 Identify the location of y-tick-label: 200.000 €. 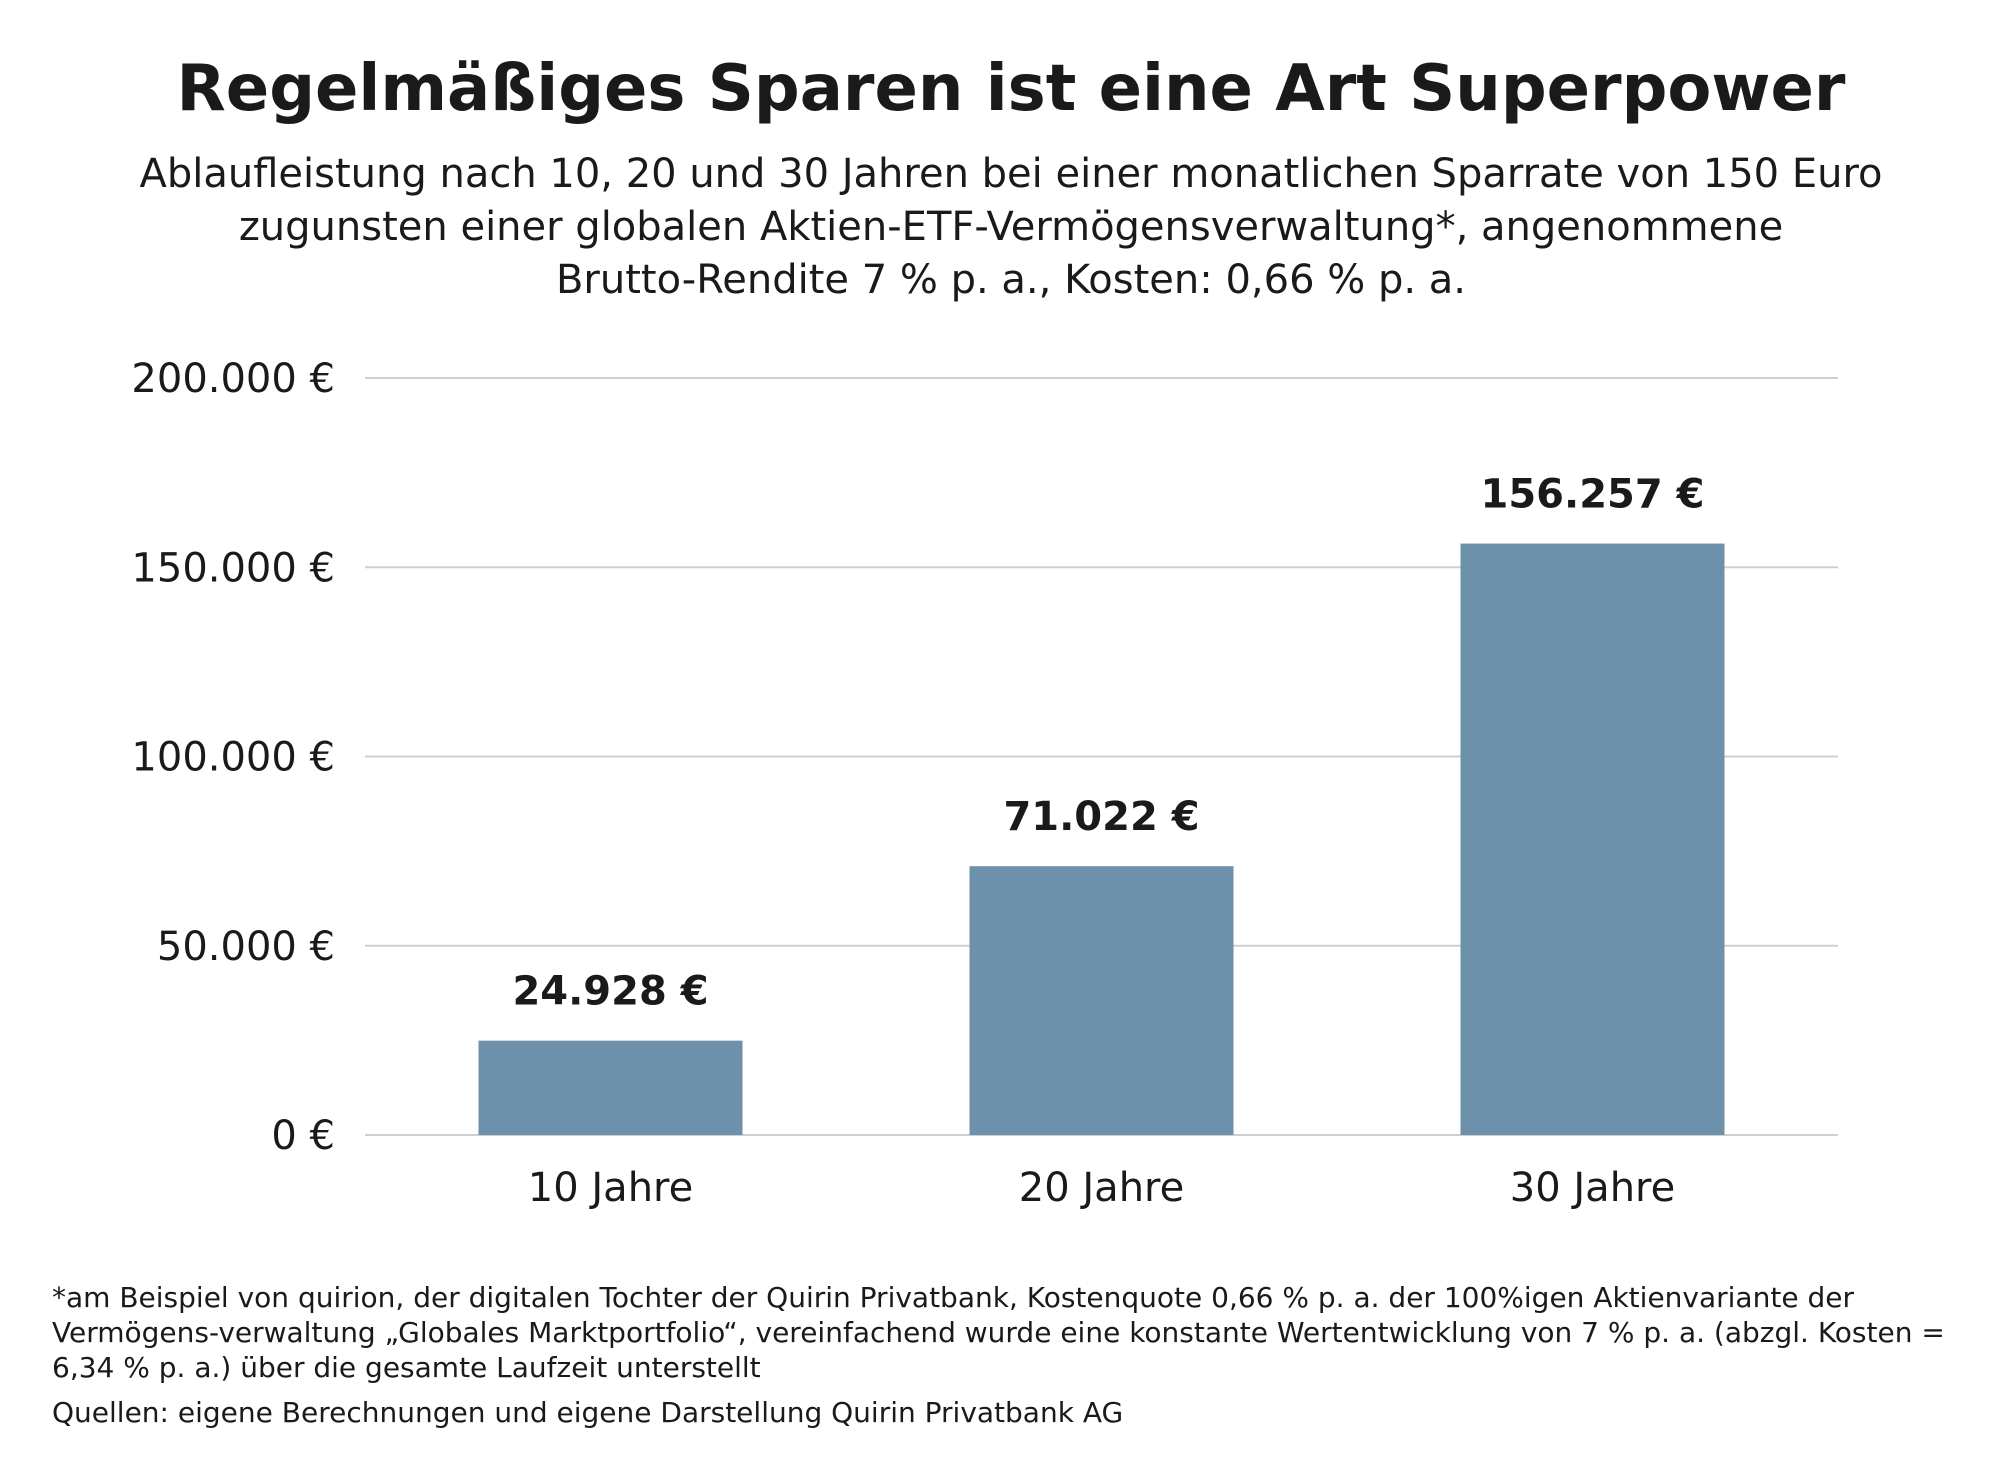
(233, 379).